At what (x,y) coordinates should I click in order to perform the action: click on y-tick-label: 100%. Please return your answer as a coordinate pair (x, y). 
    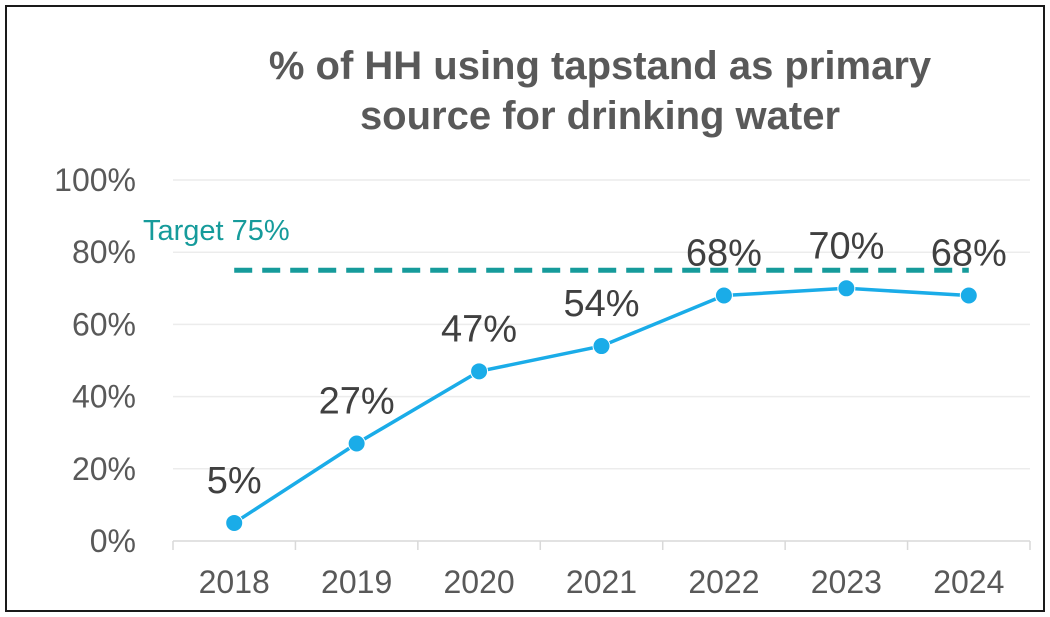
    Looking at the image, I should click on (95, 180).